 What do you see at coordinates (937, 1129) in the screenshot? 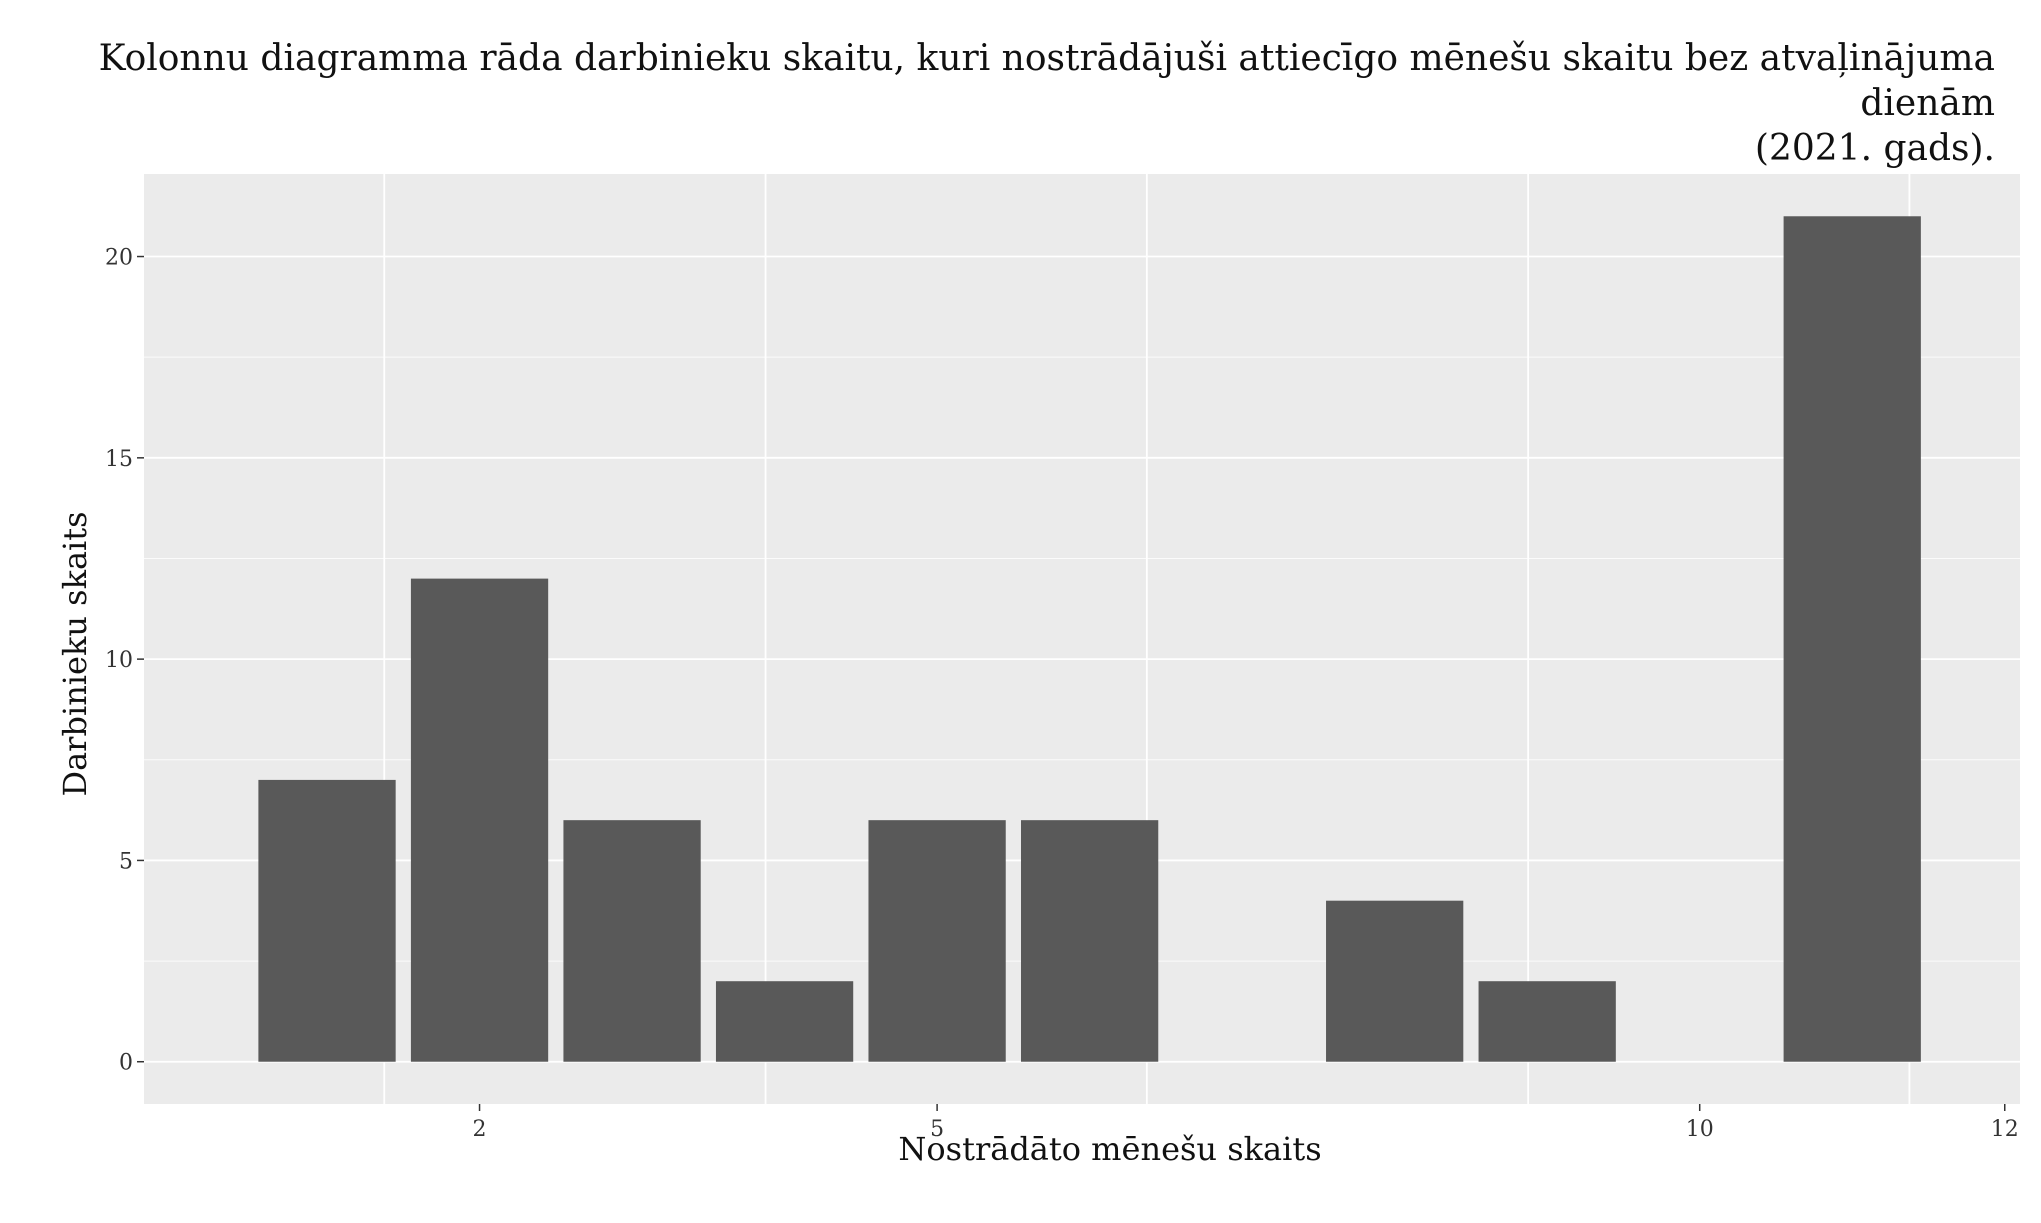
I see `x-tick-label: 5` at bounding box center [937, 1129].